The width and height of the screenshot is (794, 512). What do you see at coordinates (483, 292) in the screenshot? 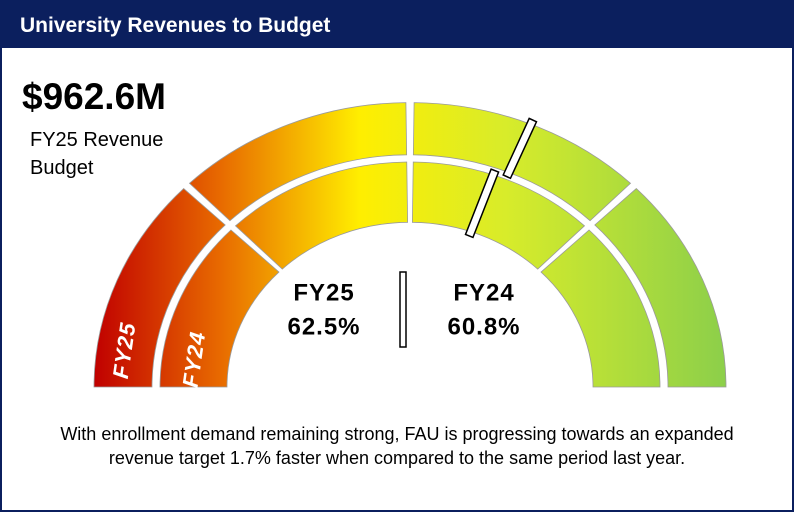
I see `series-name: FY24` at bounding box center [483, 292].